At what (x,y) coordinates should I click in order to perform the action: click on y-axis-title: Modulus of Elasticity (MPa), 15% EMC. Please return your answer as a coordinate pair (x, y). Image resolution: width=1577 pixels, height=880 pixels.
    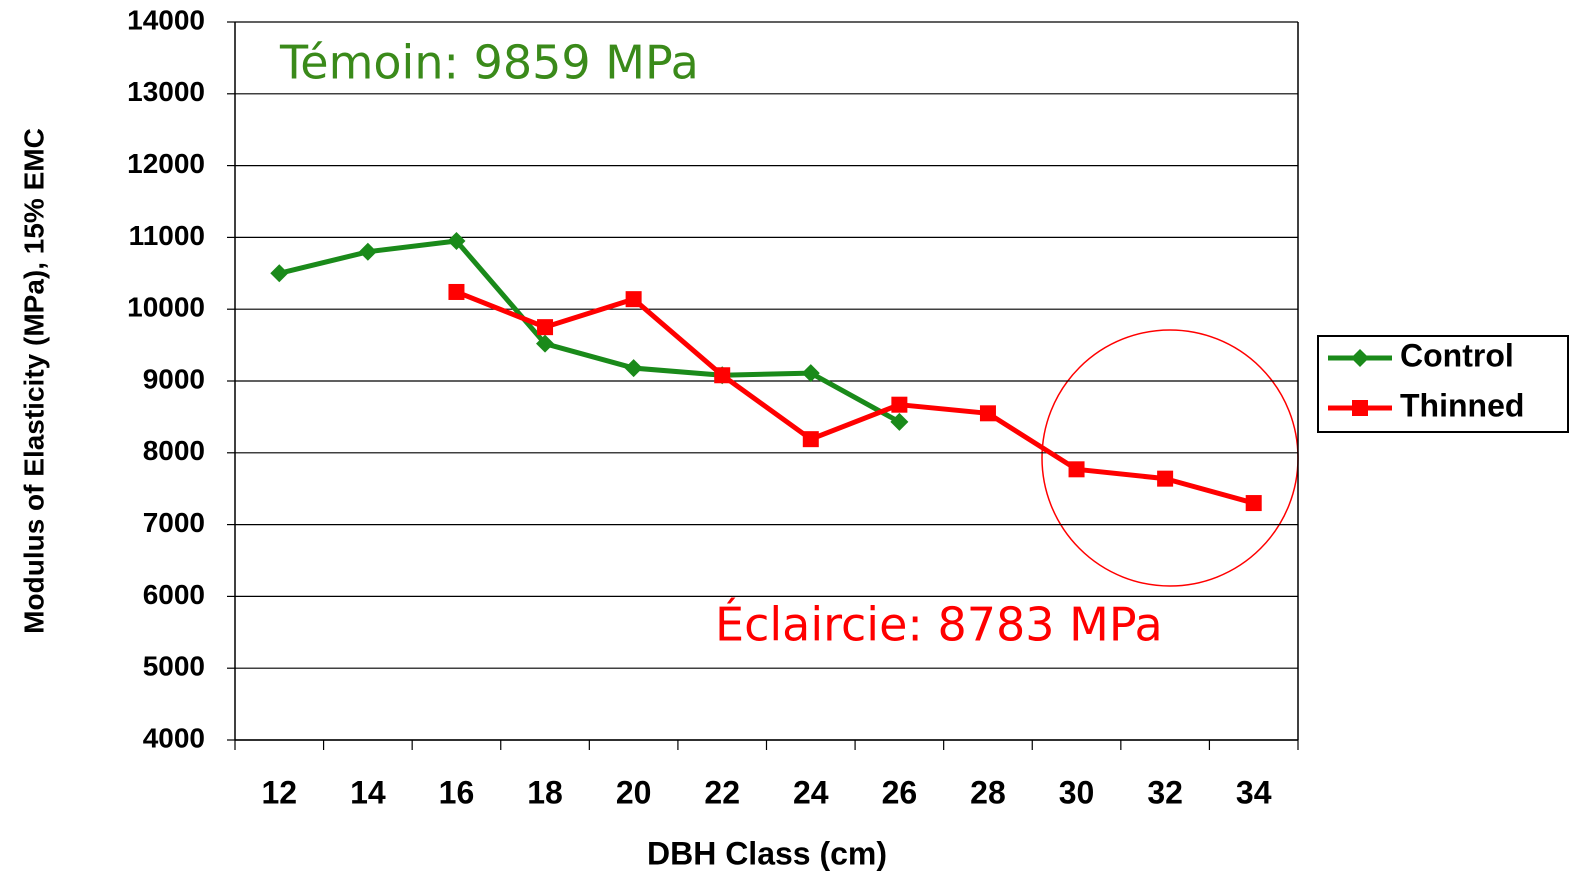
    Looking at the image, I should click on (33, 381).